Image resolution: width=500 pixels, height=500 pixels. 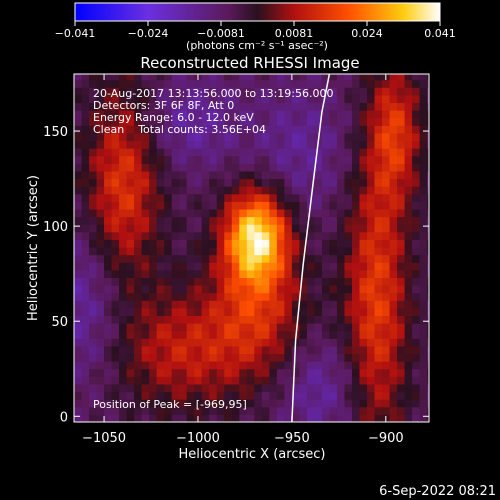 What do you see at coordinates (33, 248) in the screenshot?
I see `y-axis-label: Heliocentric Y (arcsec)` at bounding box center [33, 248].